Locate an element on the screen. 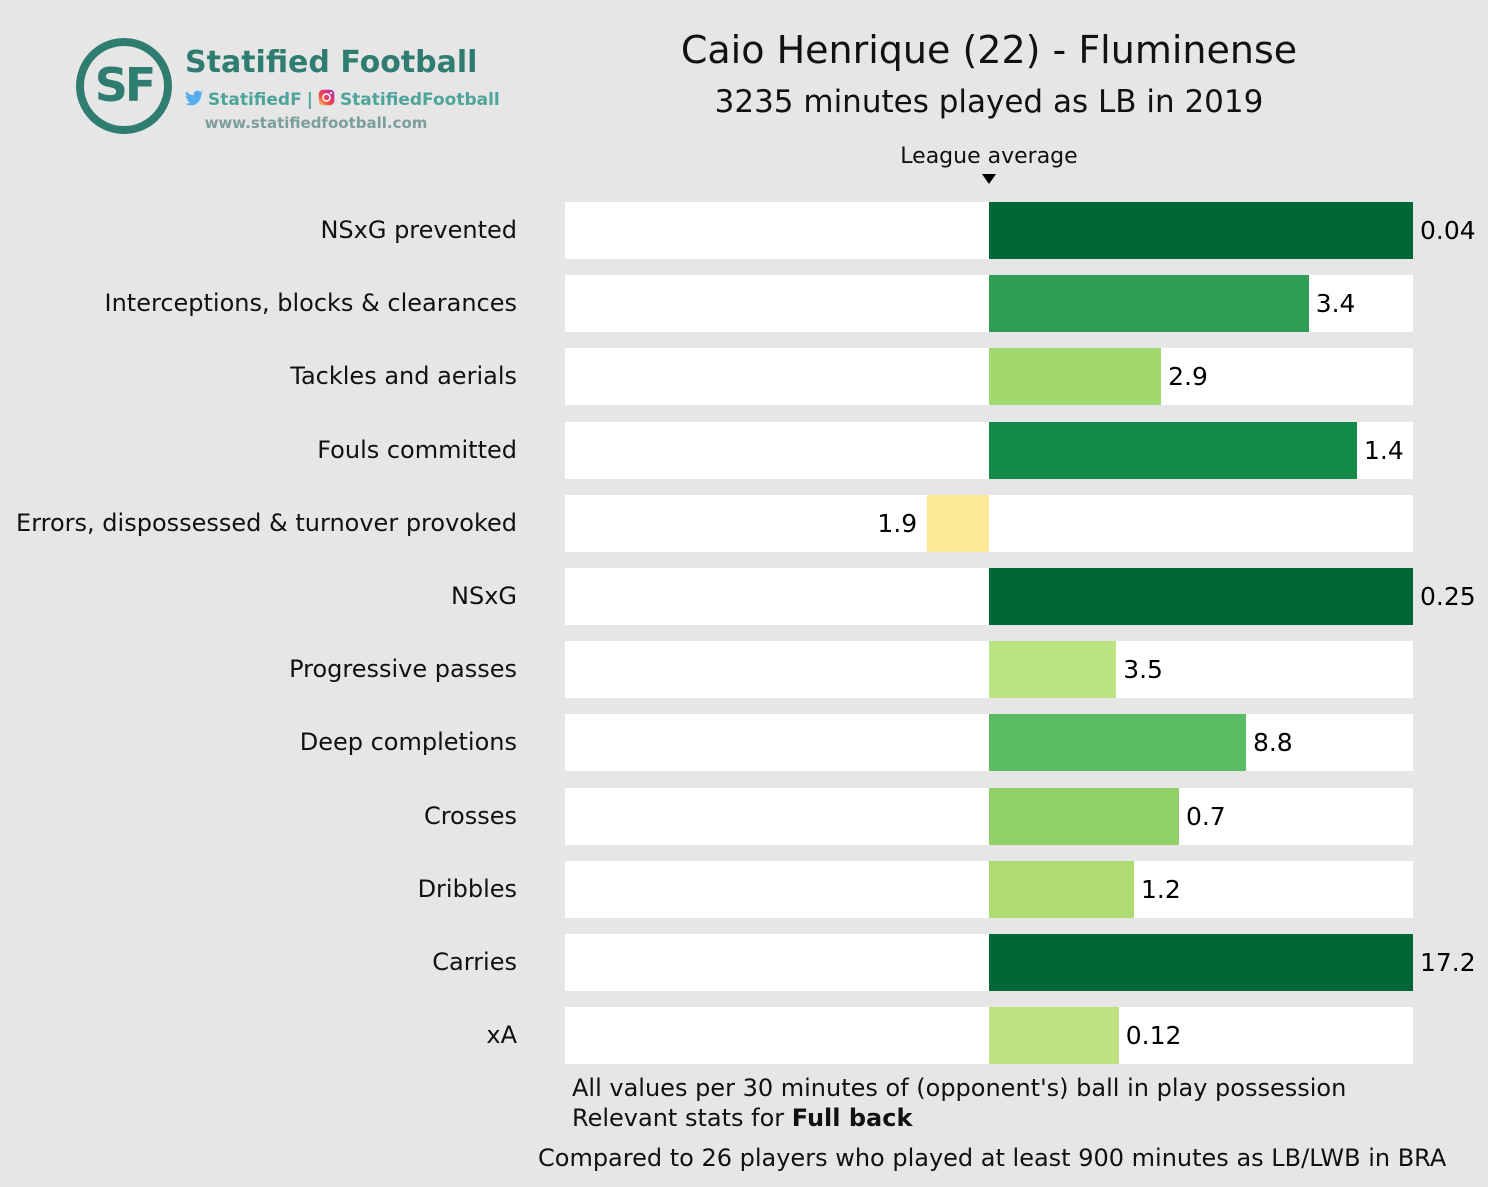 Image resolution: width=1488 pixels, height=1187 pixels. bar-value: 8.8 is located at coordinates (1272, 743).